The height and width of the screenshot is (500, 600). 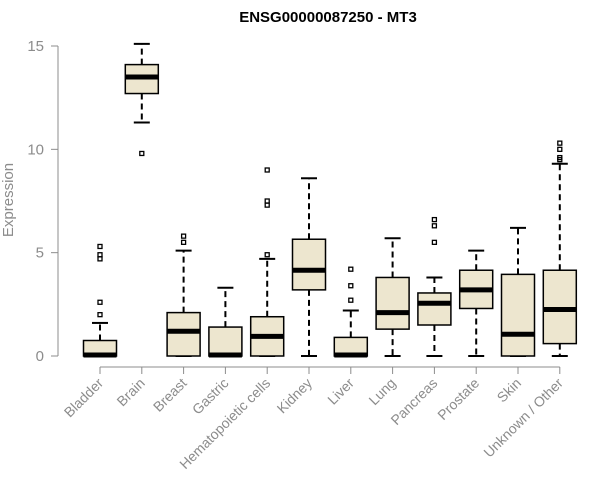 What do you see at coordinates (40, 253) in the screenshot?
I see `y-tick-label: 5` at bounding box center [40, 253].